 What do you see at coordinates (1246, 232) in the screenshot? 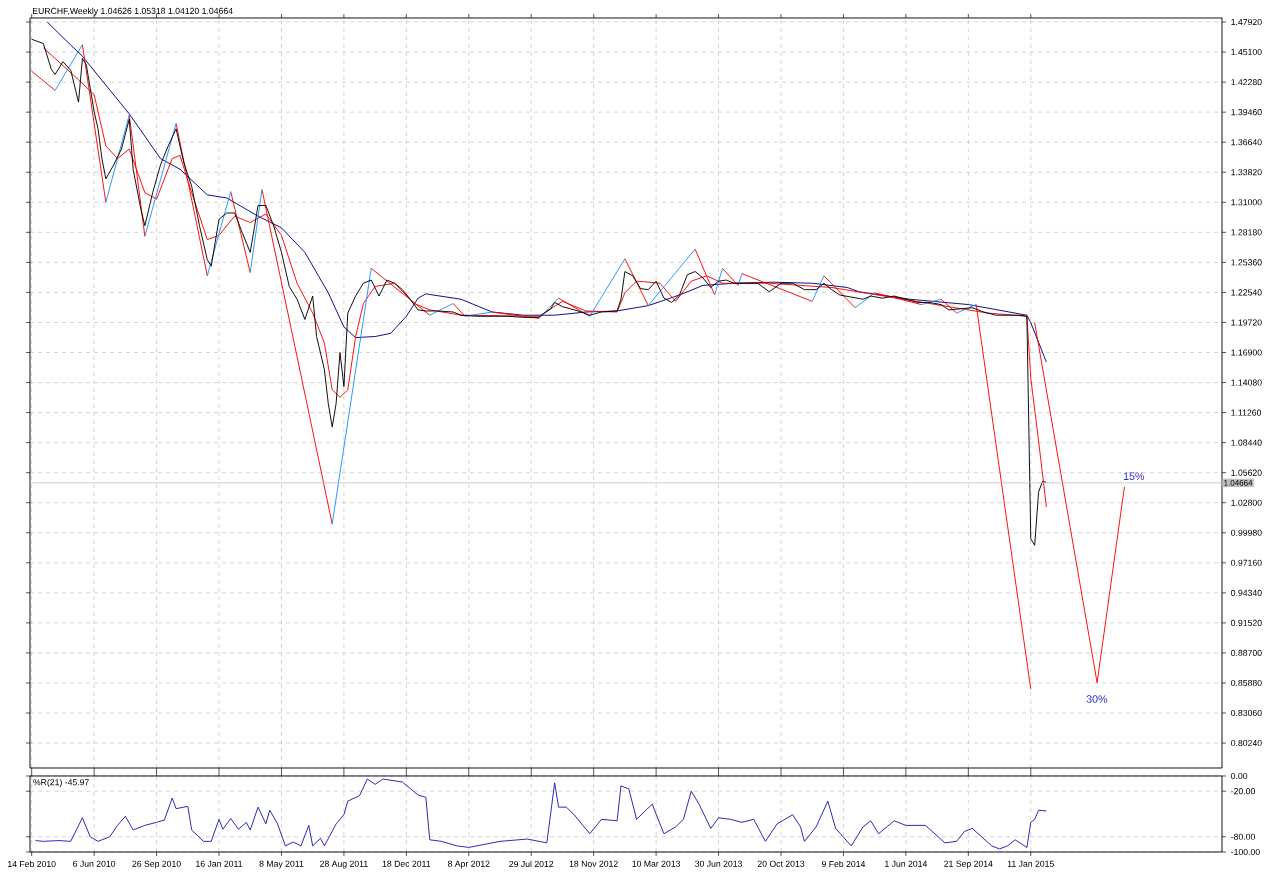
I see `y-tick-label: 1.28180` at bounding box center [1246, 232].